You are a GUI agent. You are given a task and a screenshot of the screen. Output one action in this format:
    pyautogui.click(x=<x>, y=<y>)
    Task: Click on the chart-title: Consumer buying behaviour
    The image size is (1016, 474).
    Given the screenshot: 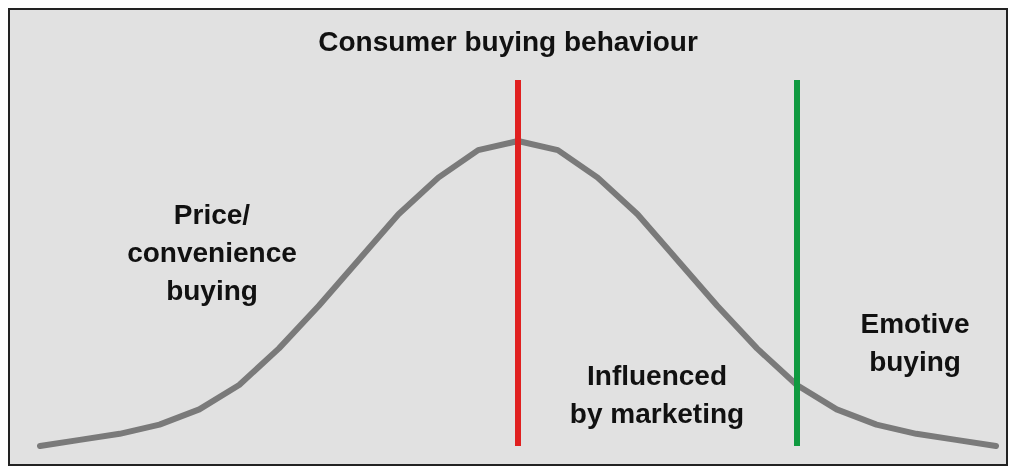 What is the action you would take?
    pyautogui.click(x=508, y=41)
    